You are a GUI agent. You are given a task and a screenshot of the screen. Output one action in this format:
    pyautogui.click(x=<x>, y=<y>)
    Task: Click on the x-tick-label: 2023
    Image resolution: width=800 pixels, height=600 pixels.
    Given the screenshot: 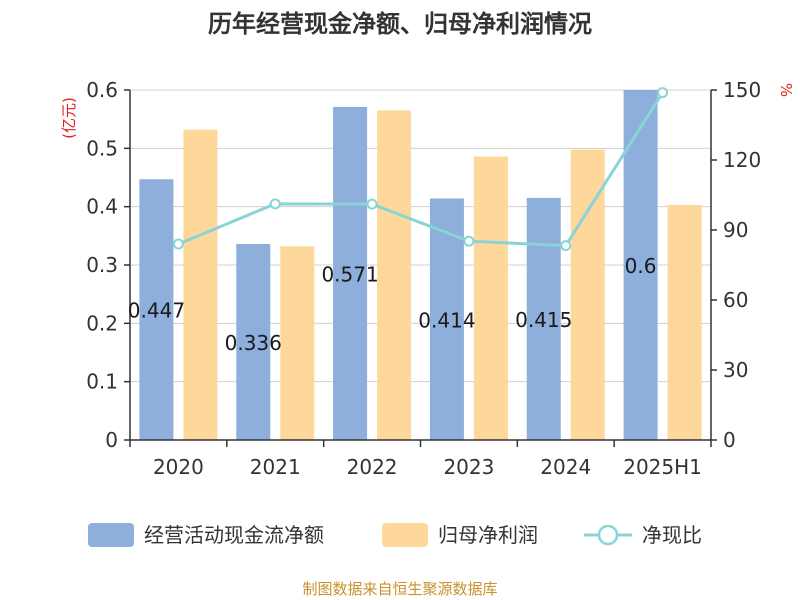 What is the action you would take?
    pyautogui.click(x=468, y=467)
    